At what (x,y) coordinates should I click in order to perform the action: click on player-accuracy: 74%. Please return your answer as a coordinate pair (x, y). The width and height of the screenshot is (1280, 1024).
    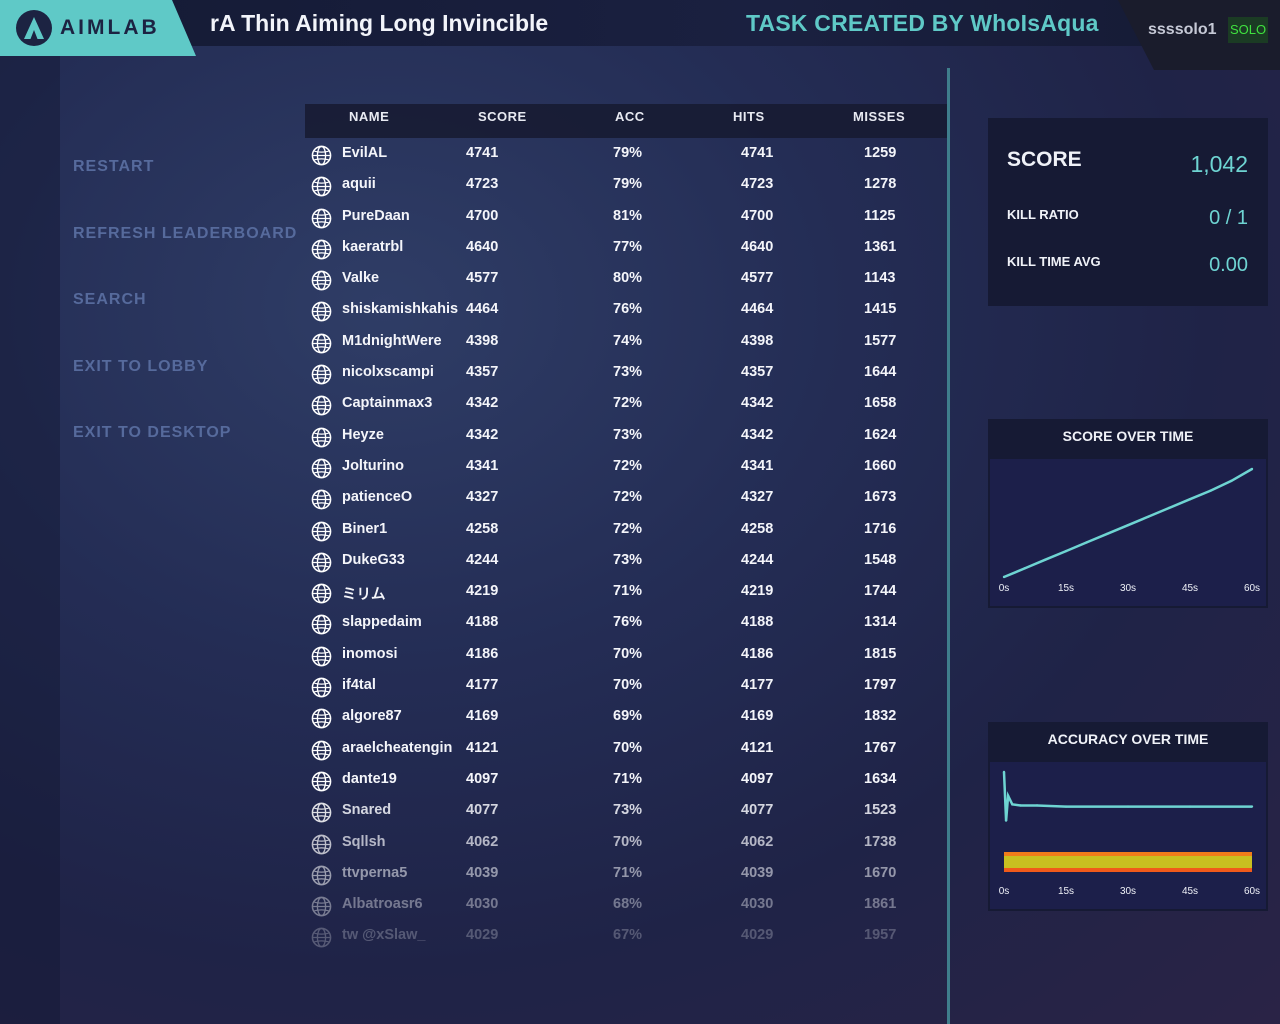
    Looking at the image, I should click on (628, 340).